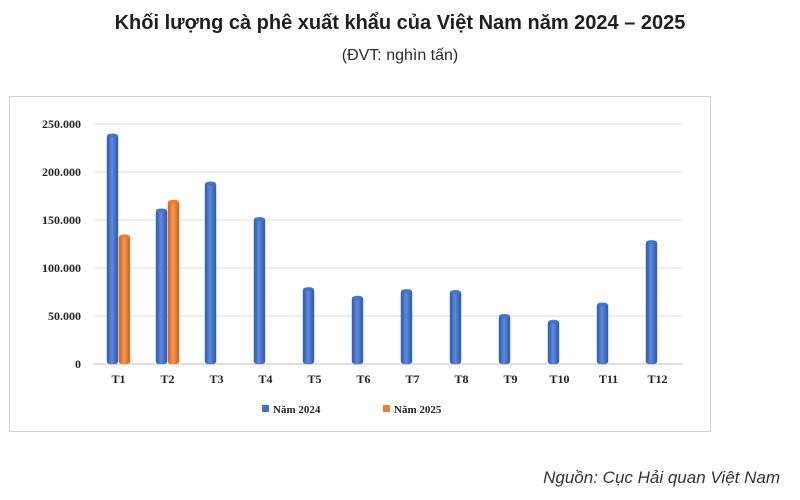 Image resolution: width=800 pixels, height=500 pixels. Describe the element at coordinates (259, 291) in the screenshot. I see `bar-năm-2024-t4` at that location.